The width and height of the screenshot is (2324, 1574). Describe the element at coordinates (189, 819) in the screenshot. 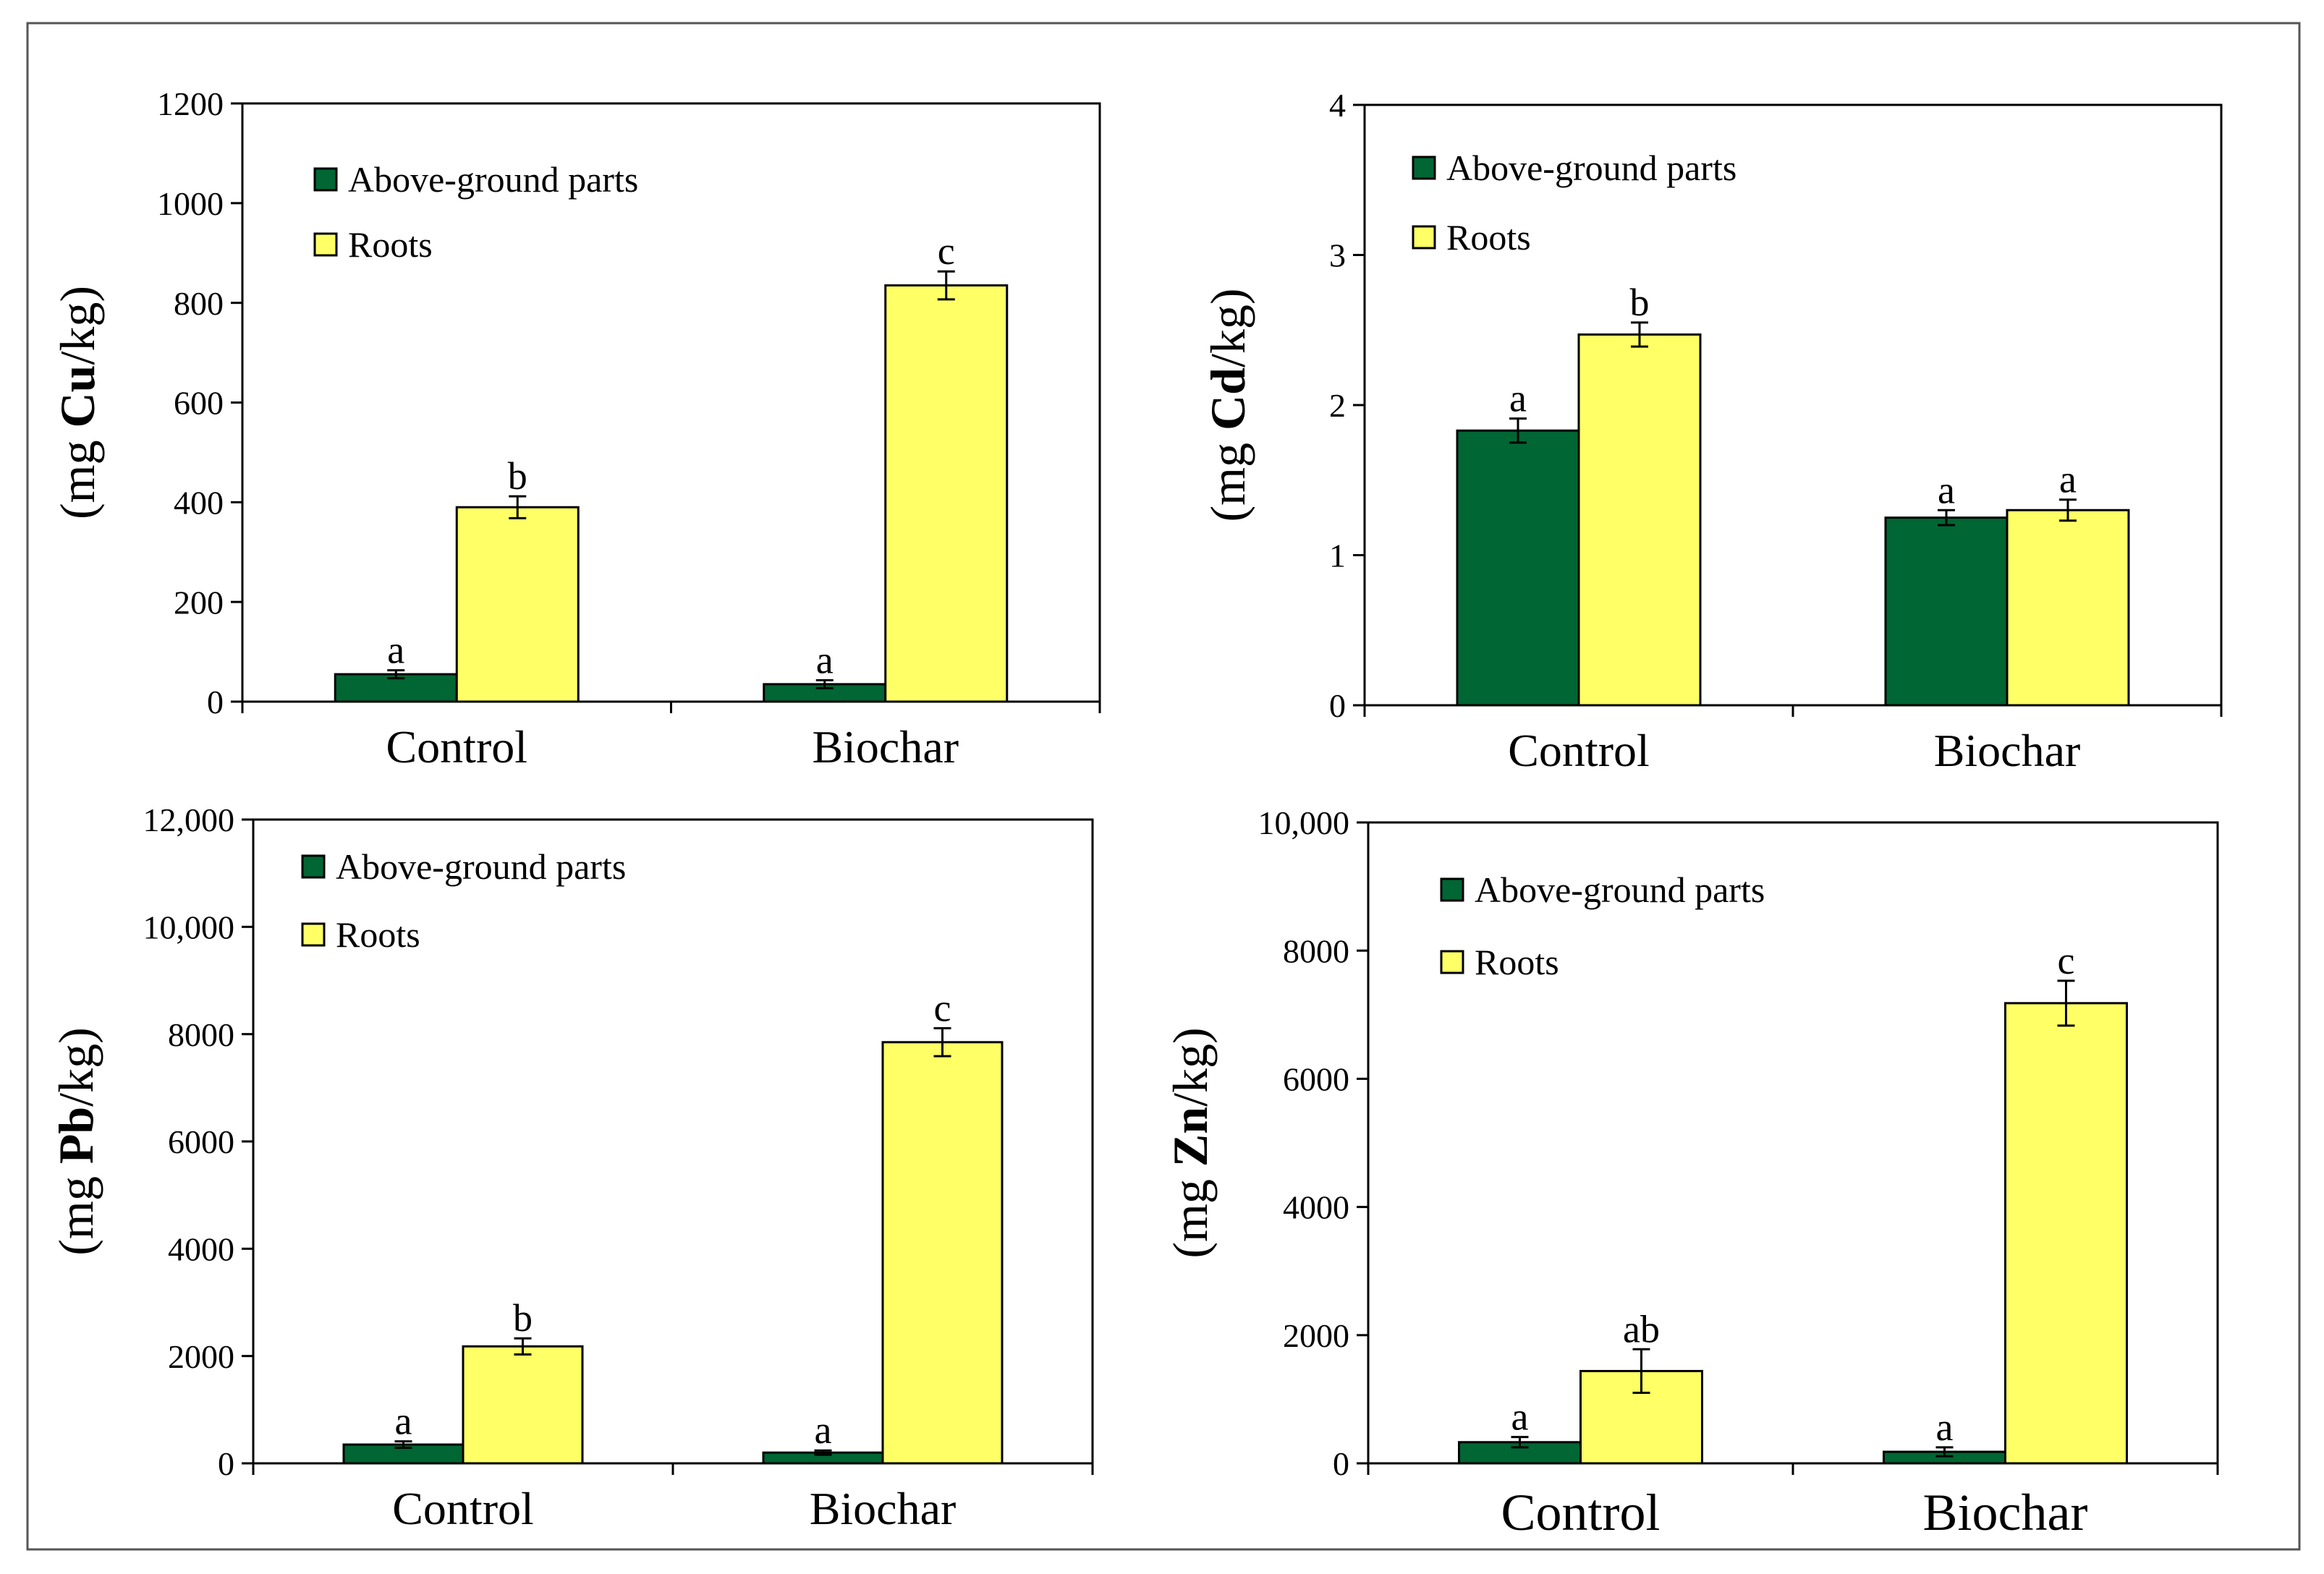

I see `y-tick-label: 12,000` at that location.